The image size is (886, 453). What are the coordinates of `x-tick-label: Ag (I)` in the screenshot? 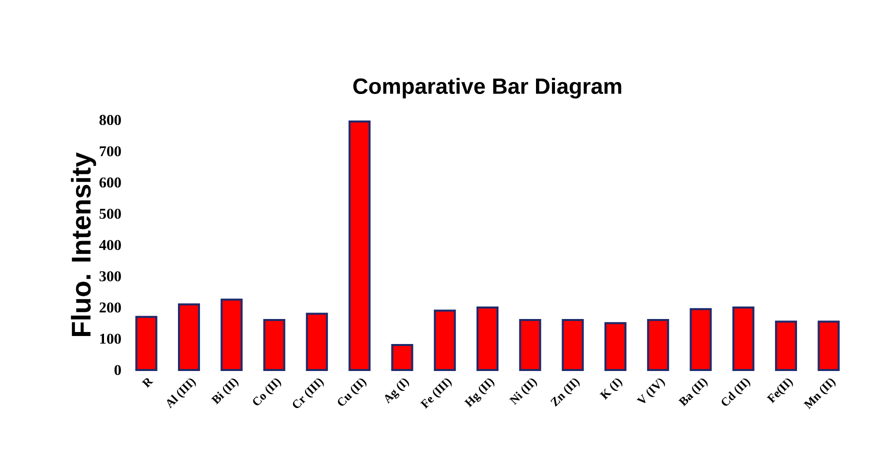 It's located at (397, 391).